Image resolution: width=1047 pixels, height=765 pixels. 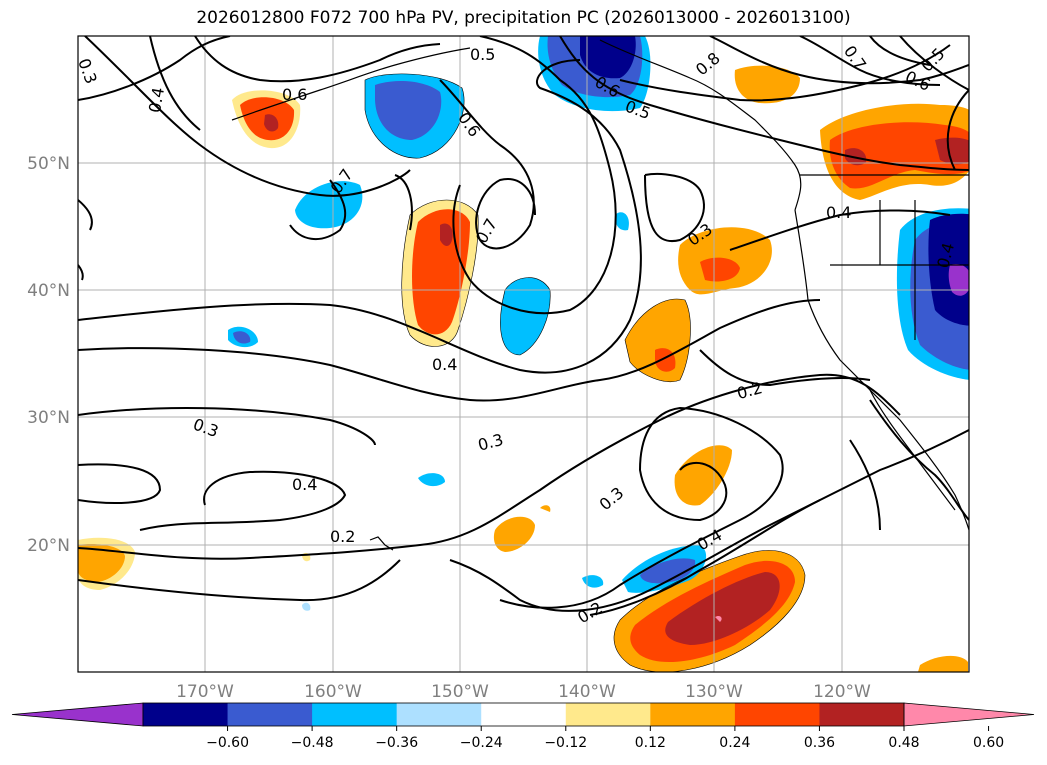 I want to click on colorbar-tick-label: −0.60, so click(x=227, y=743).